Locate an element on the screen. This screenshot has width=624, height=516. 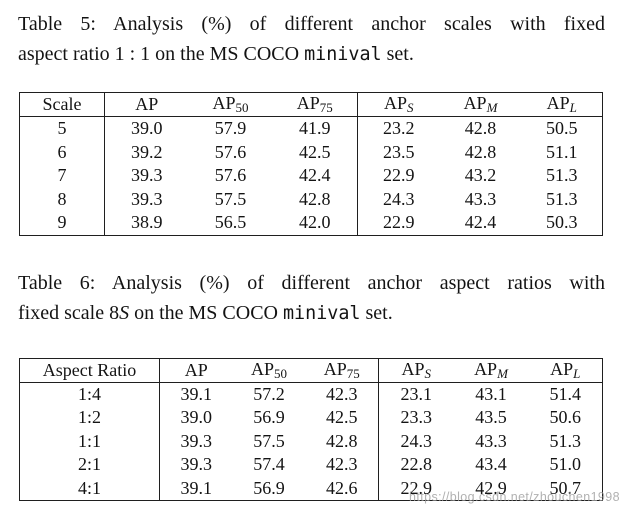
data-cell: 23.5 is located at coordinates (399, 151).